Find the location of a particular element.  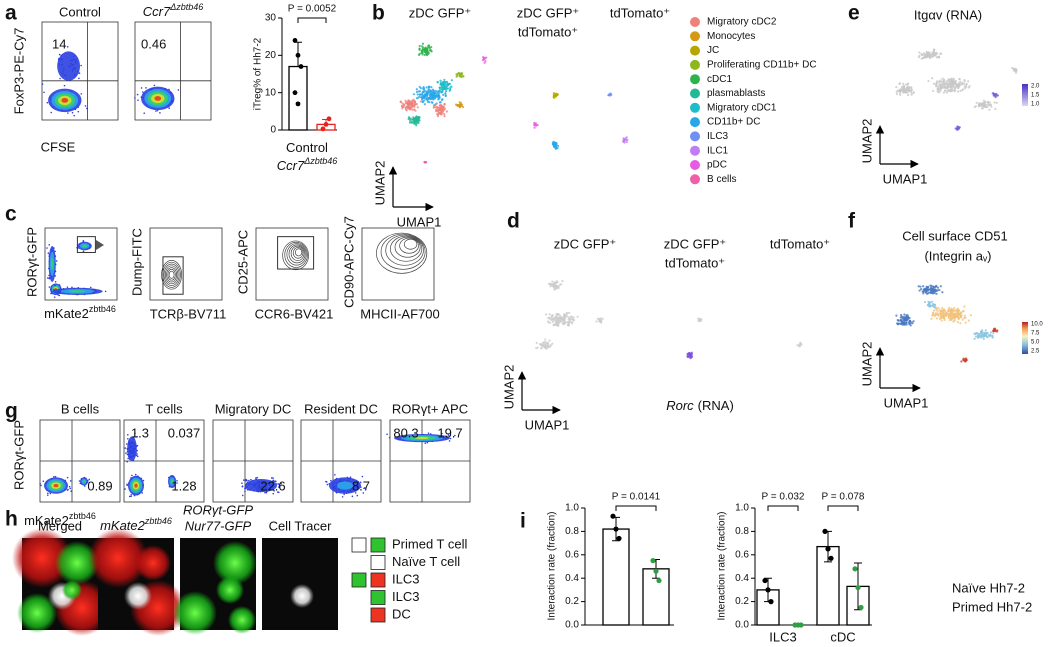

legend-label: Migratory cDC2 is located at coordinates (742, 22).